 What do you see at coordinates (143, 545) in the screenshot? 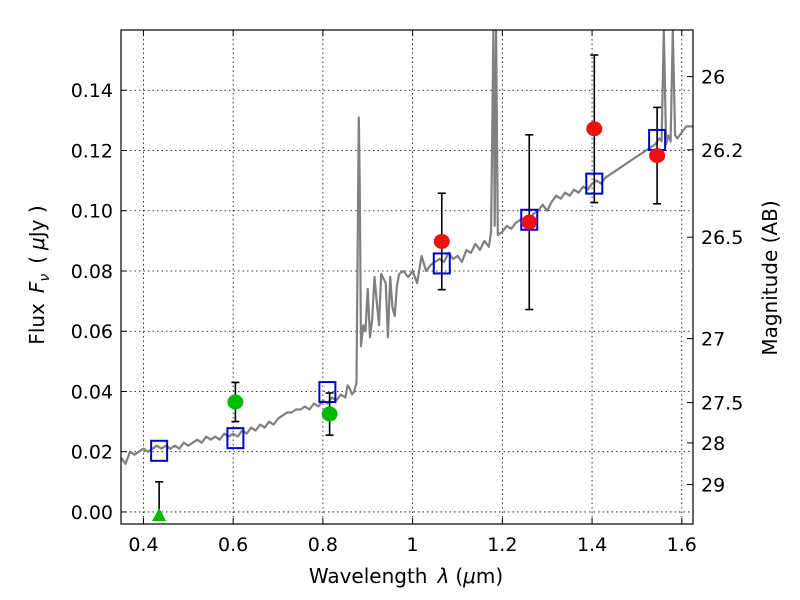
I see `x-tick-label: 0.4` at bounding box center [143, 545].